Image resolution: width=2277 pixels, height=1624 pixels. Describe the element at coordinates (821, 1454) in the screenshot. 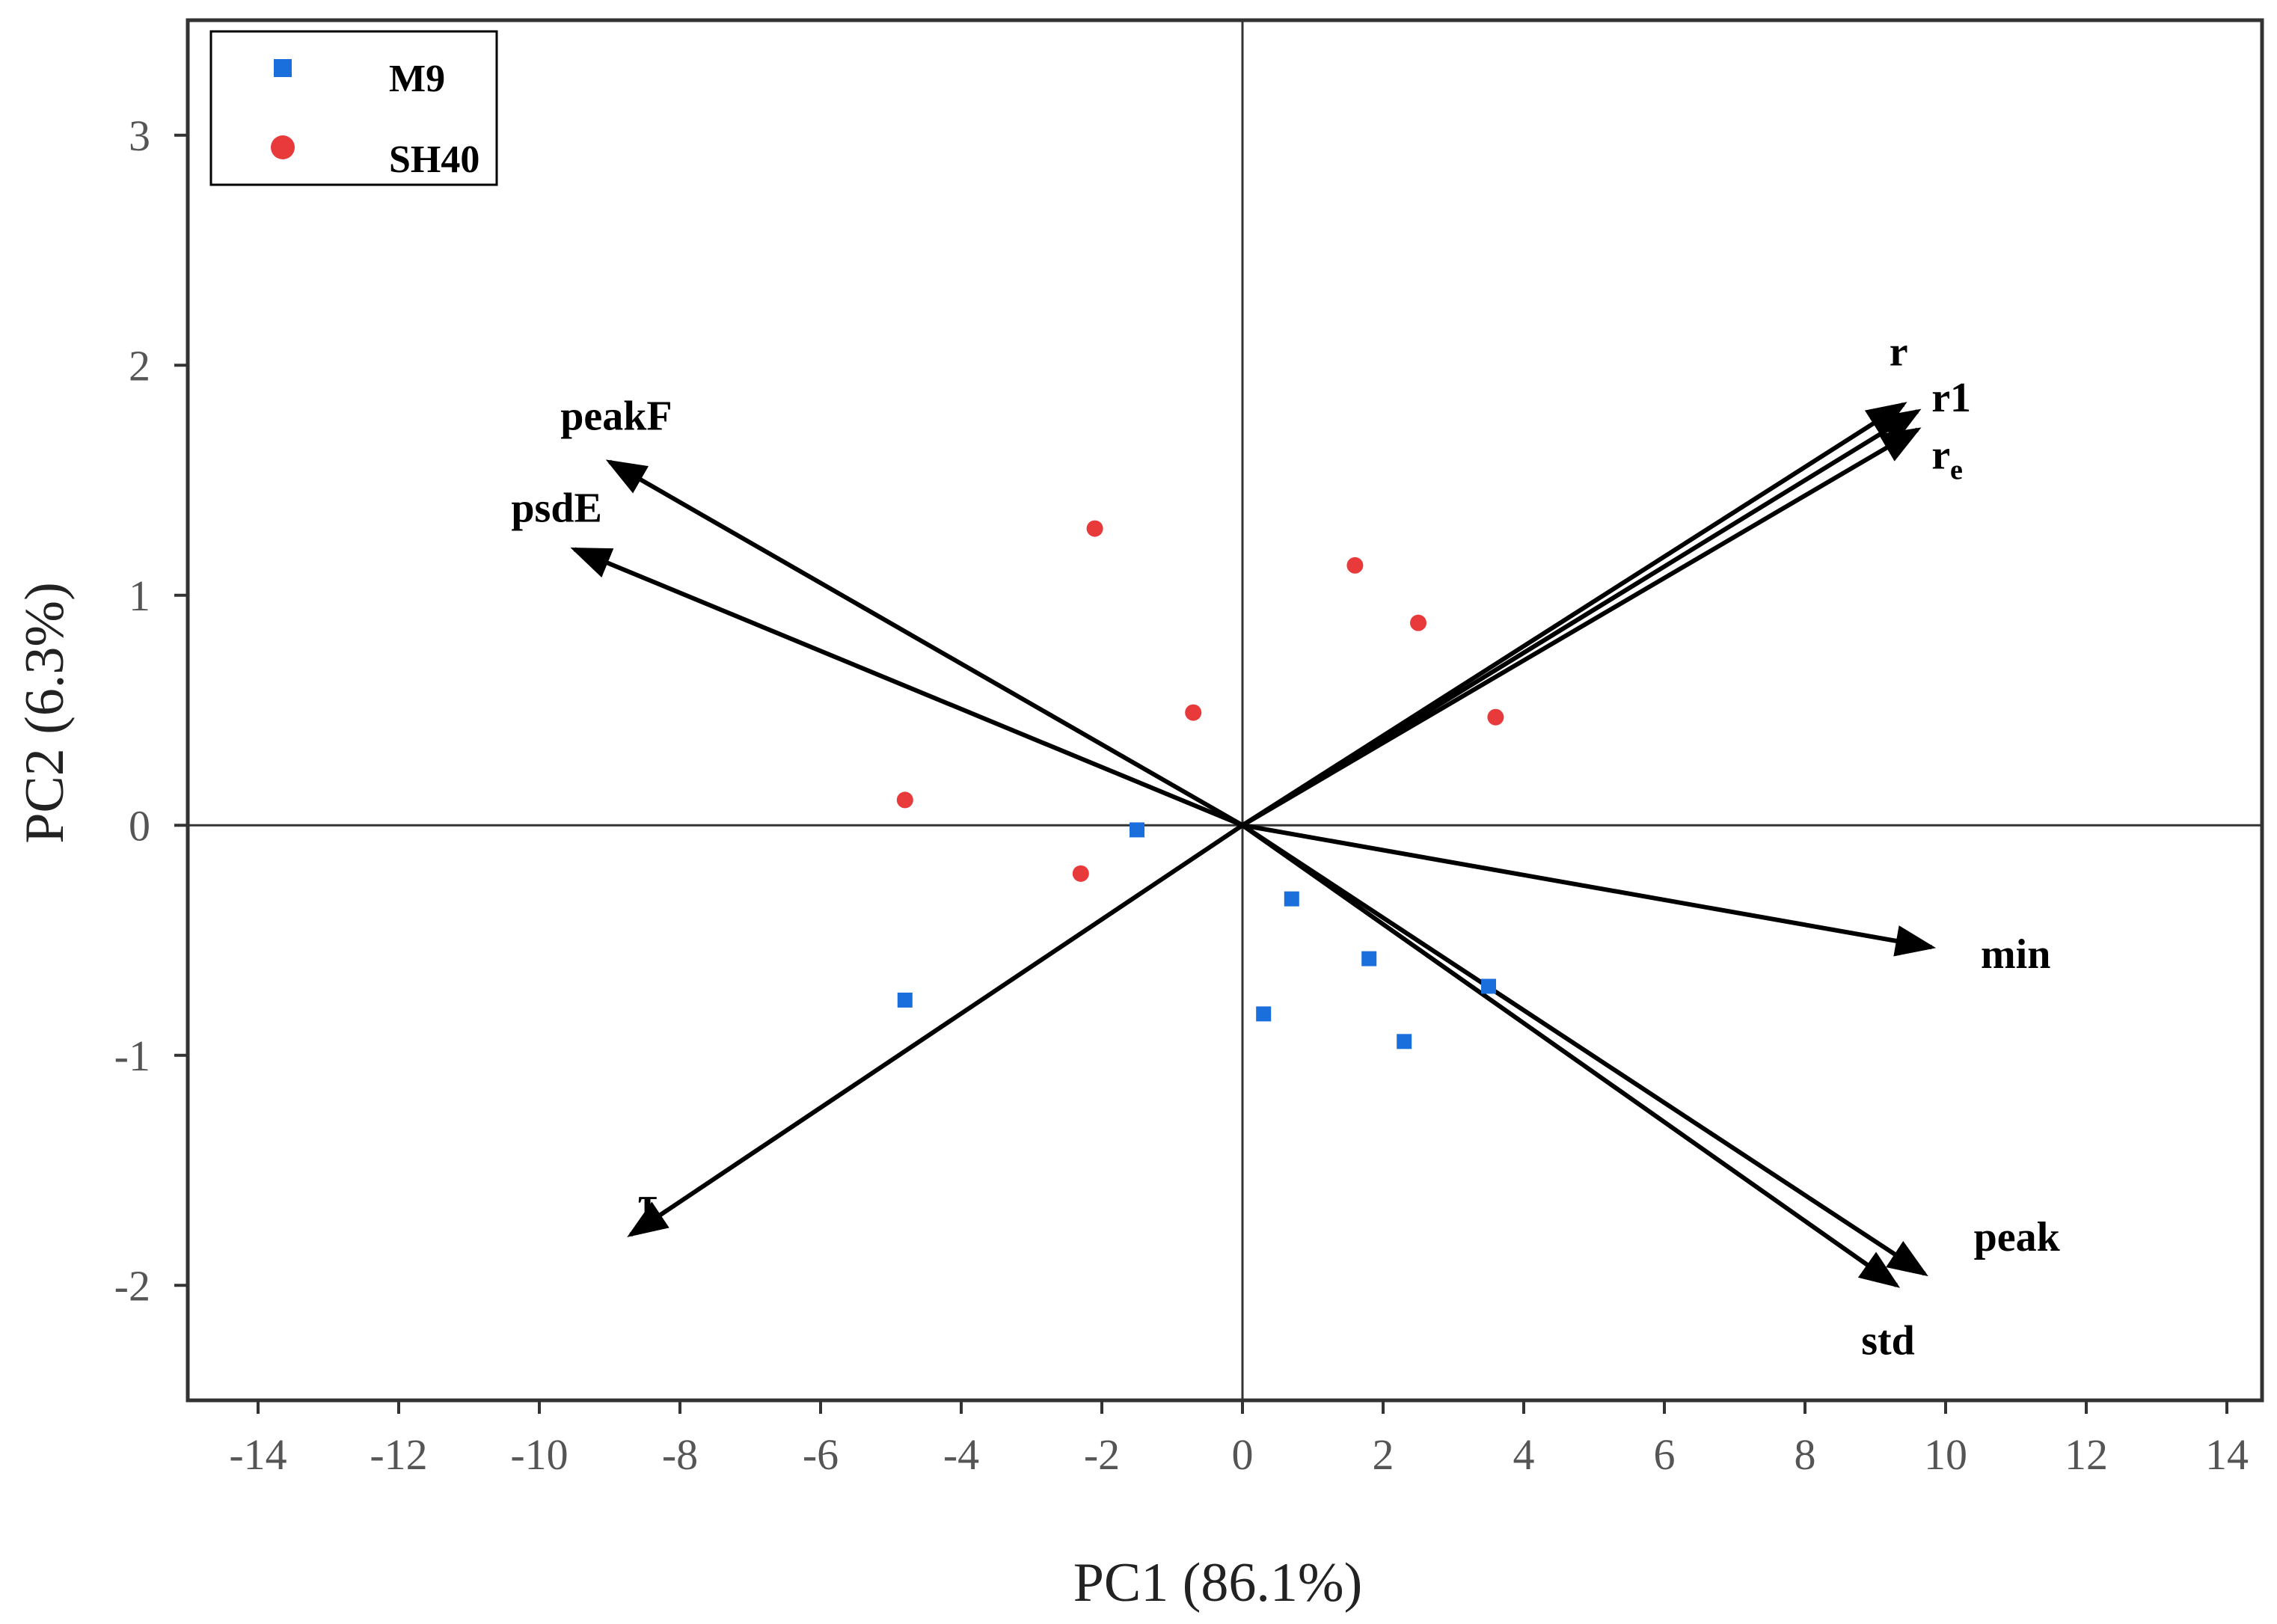

I see `x-tick-label: -6` at that location.